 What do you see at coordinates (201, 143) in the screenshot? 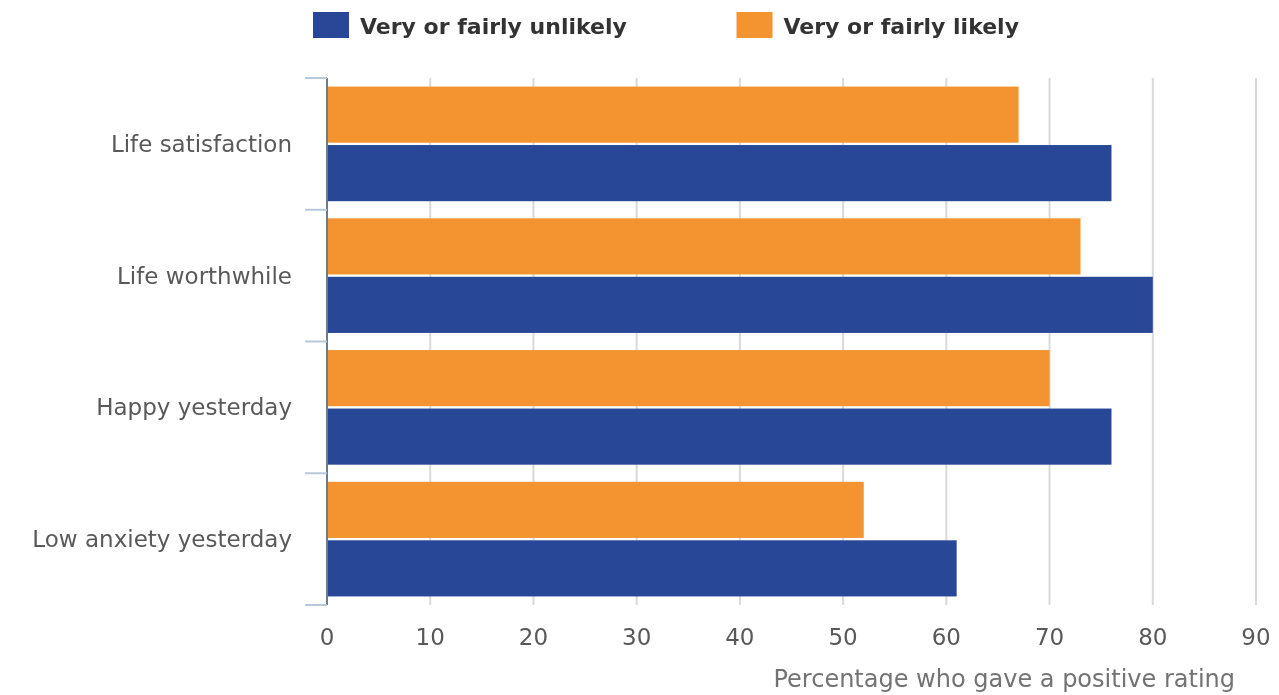
I see `y-tick-label: Life satisfaction` at bounding box center [201, 143].